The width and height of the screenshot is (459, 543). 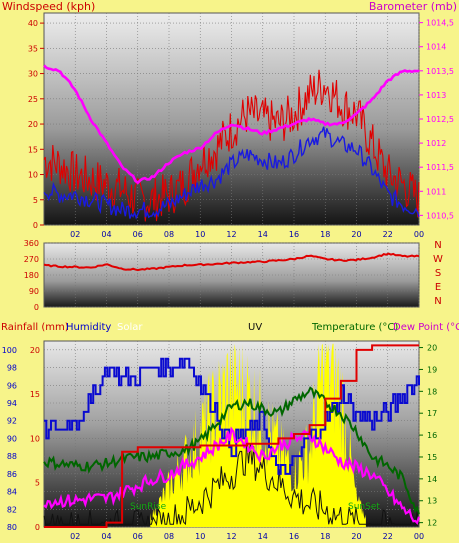 I want to click on humidity-y-axis: 80 82 84 86 88 90 92 94 96 98 100, so click(x=9, y=439).